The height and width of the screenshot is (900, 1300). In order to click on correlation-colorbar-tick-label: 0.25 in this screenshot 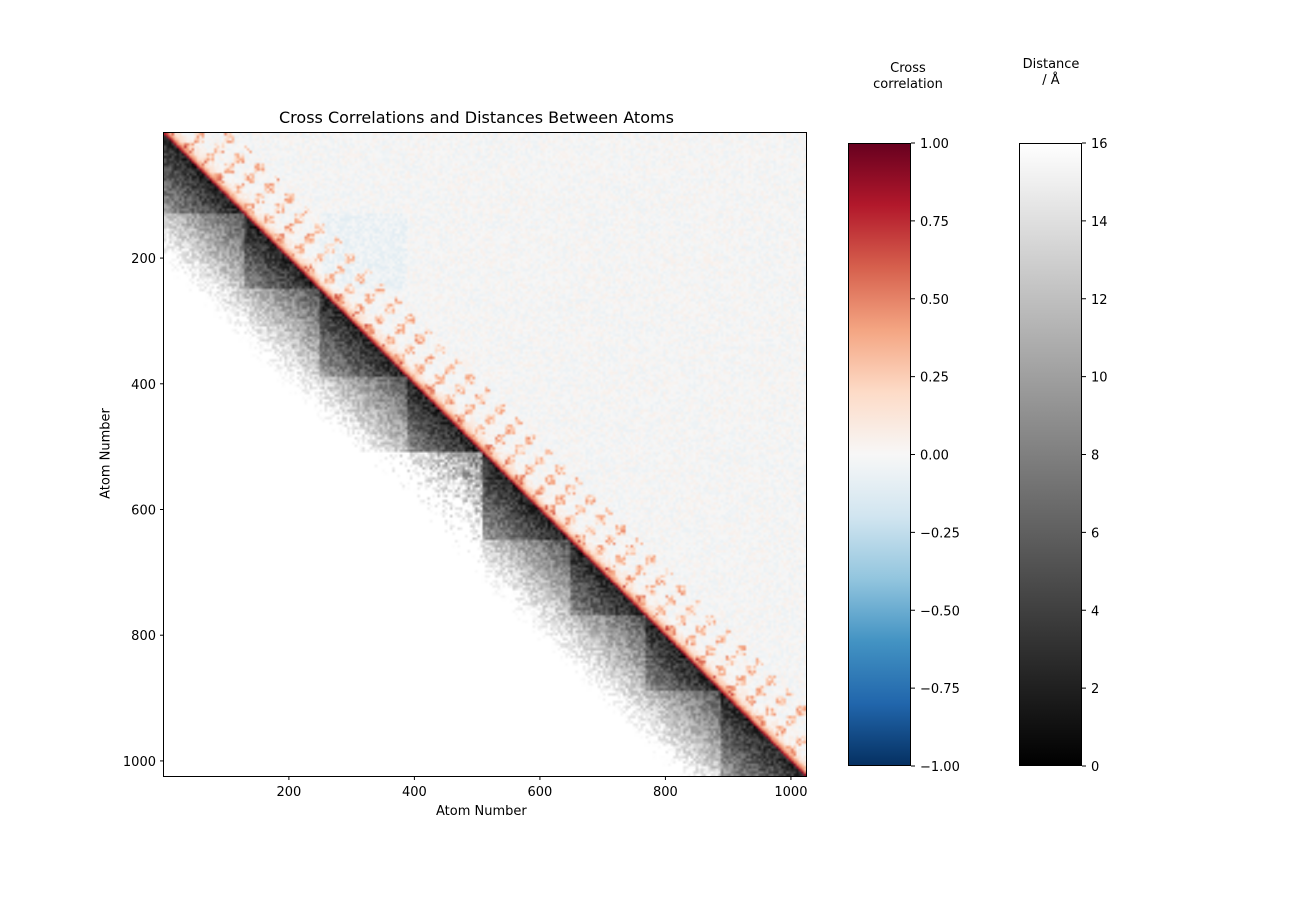, I will do `click(934, 378)`.